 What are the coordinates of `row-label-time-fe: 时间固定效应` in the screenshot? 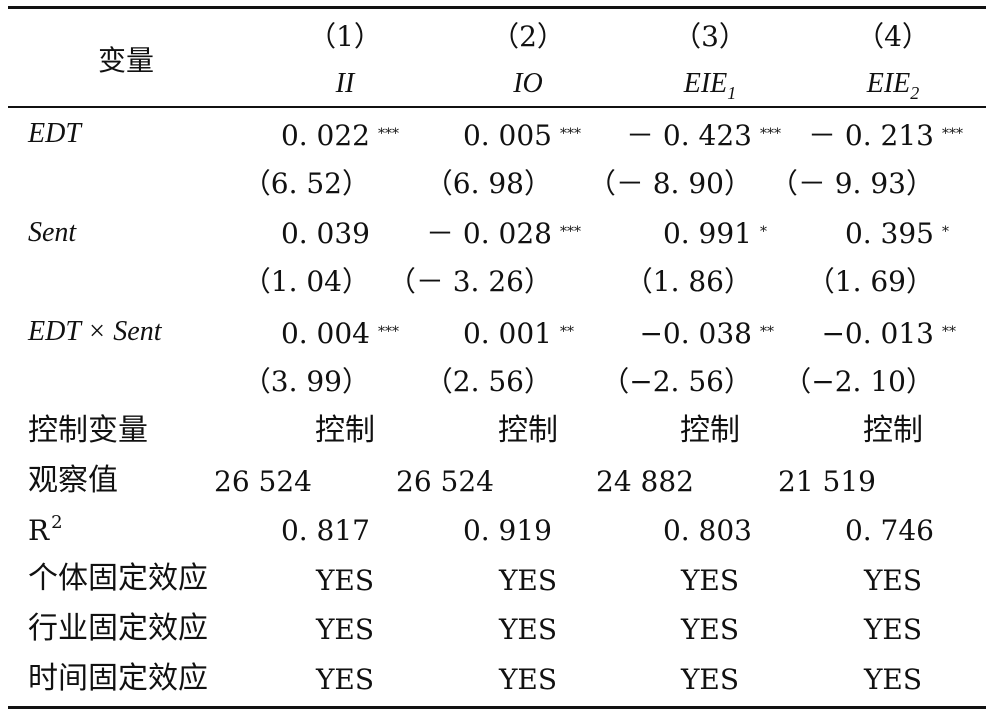 It's located at (118, 678).